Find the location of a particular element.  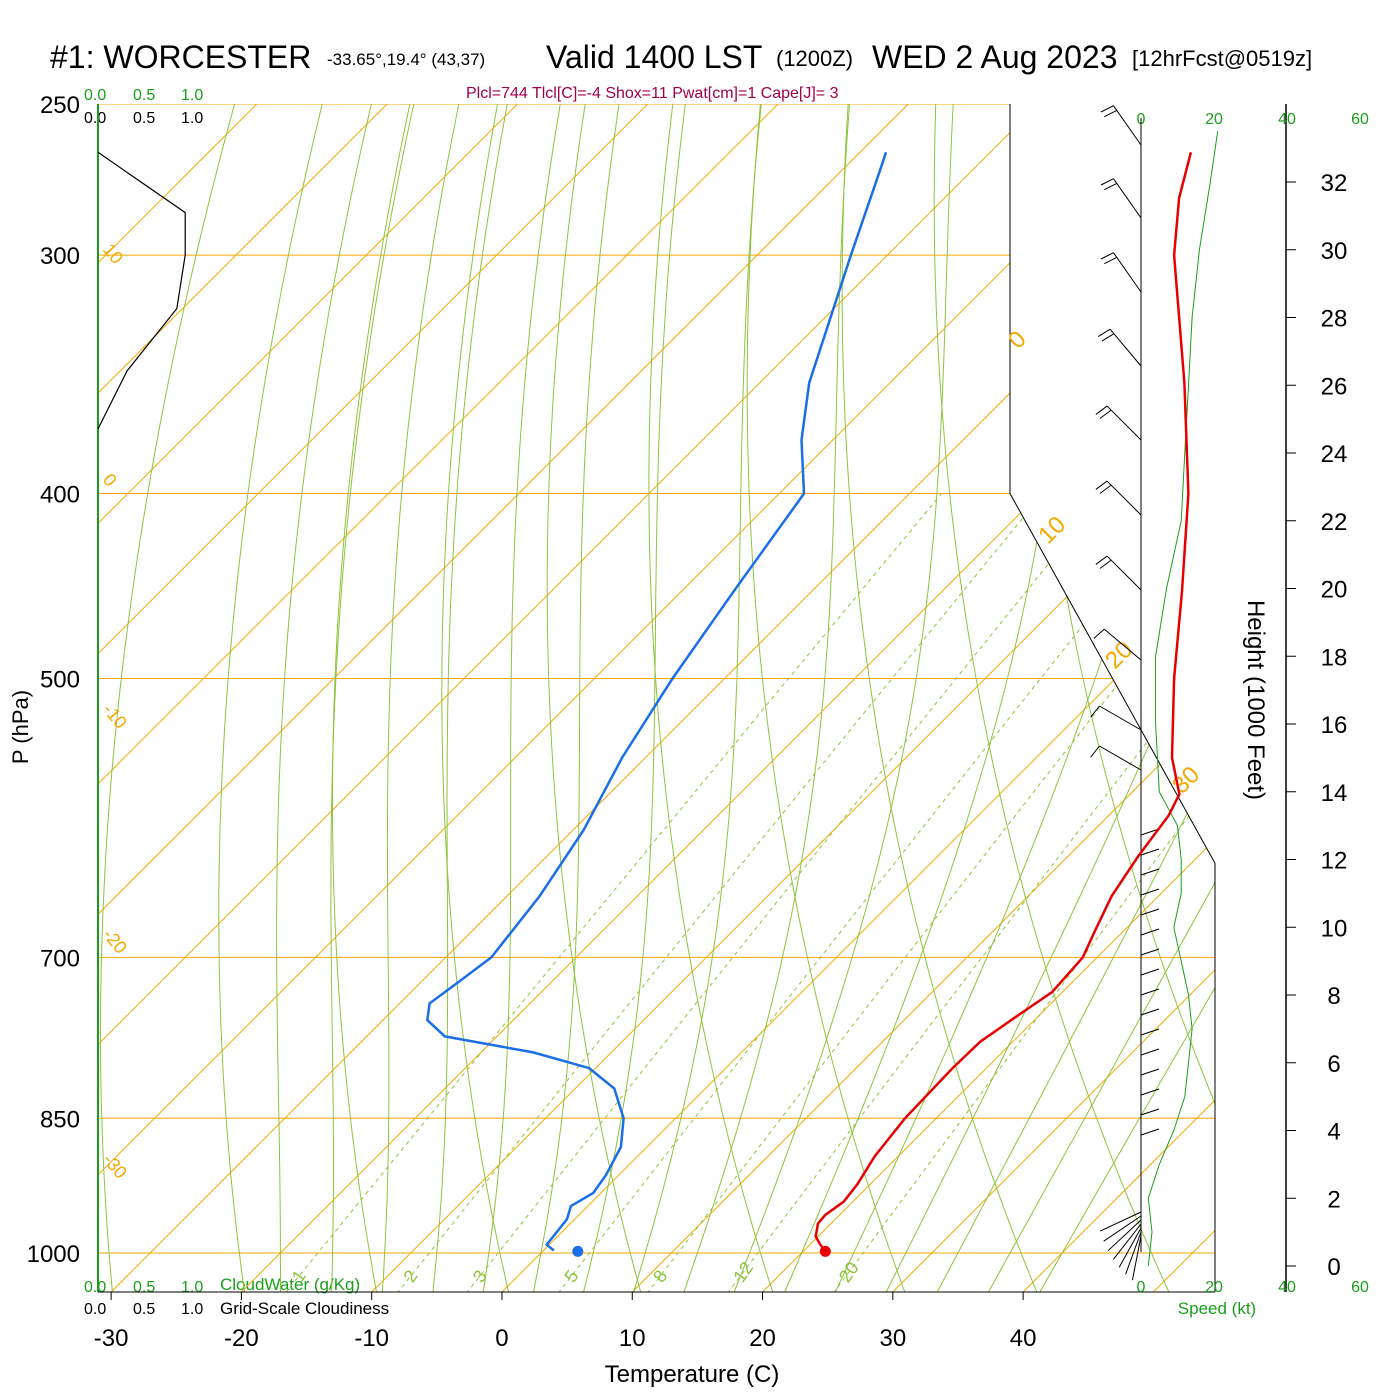

wind-speed-line is located at coordinates (1183, 699).